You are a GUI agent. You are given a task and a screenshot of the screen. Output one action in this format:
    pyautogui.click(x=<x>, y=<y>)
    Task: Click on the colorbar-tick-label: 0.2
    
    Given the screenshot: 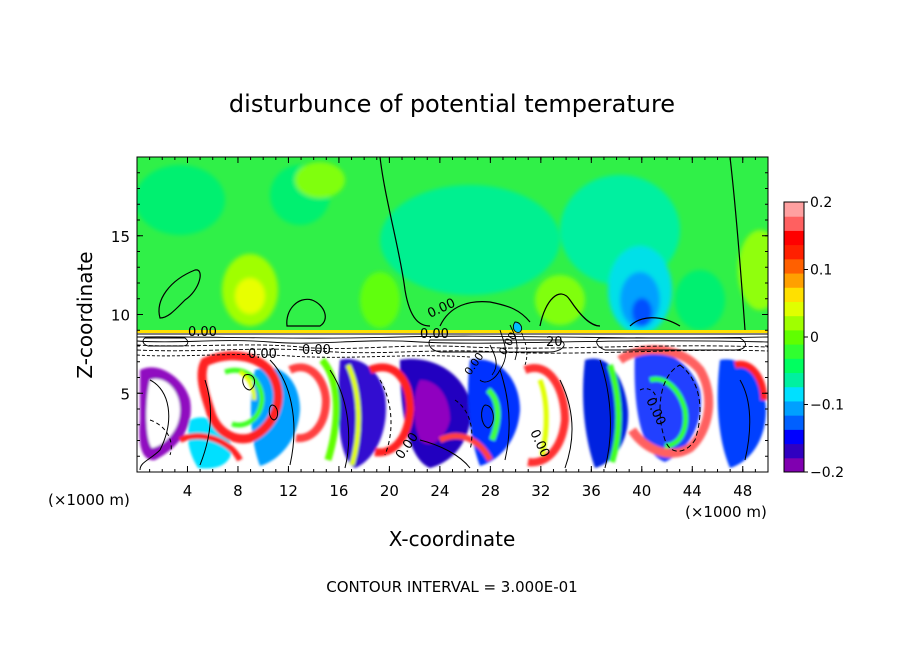 What is the action you would take?
    pyautogui.click(x=821, y=203)
    